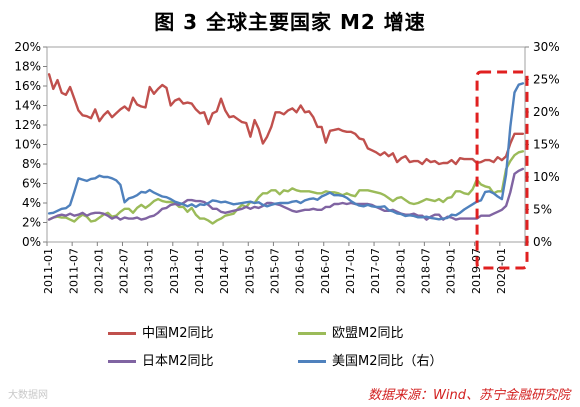 This screenshot has width=580, height=407. What do you see at coordinates (542, 242) in the screenshot?
I see `right-tick-label: 0%` at bounding box center [542, 242].